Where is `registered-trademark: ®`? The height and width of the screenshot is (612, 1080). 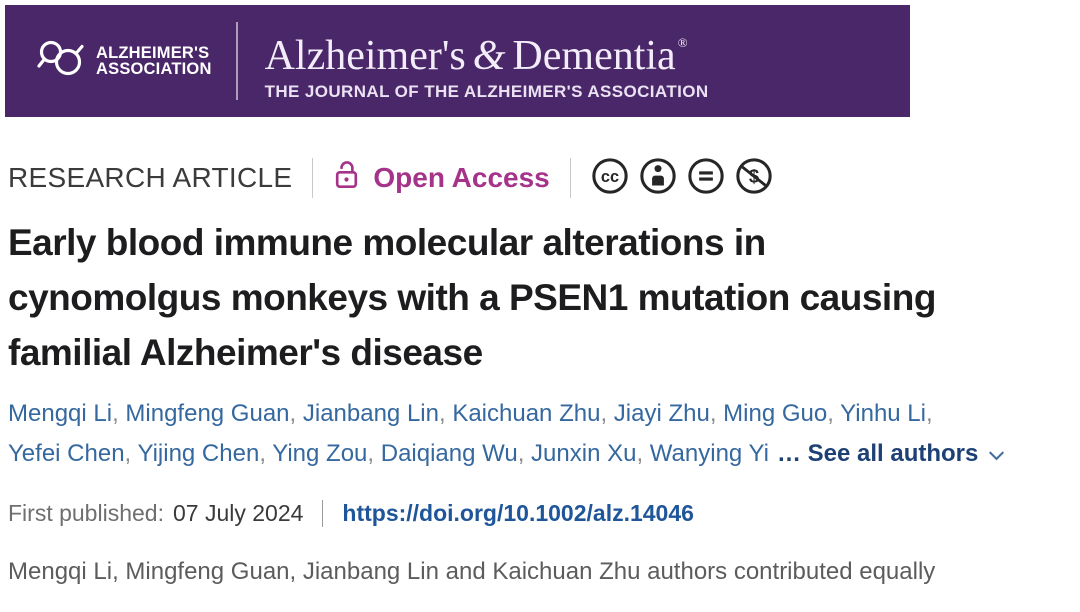 registered-trademark: ® is located at coordinates (682, 42).